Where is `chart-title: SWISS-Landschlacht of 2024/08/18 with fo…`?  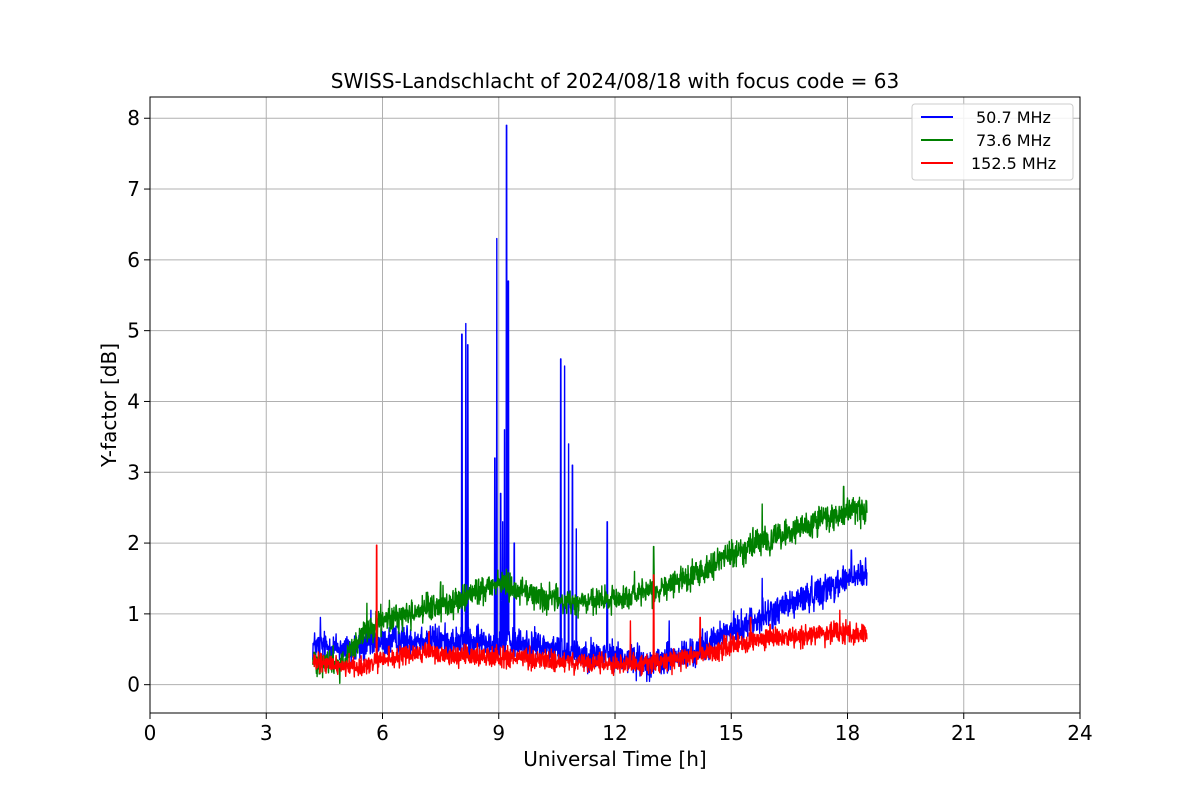
chart-title: SWISS-Landschlacht of 2024/08/18 with fo… is located at coordinates (615, 81).